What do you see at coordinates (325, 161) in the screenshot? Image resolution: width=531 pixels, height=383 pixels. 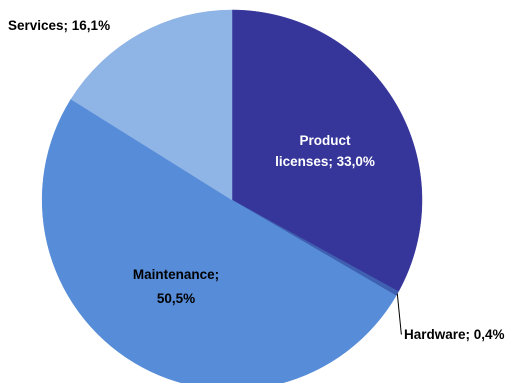 I see `slice-label-line: licenses; 33,0%` at bounding box center [325, 161].